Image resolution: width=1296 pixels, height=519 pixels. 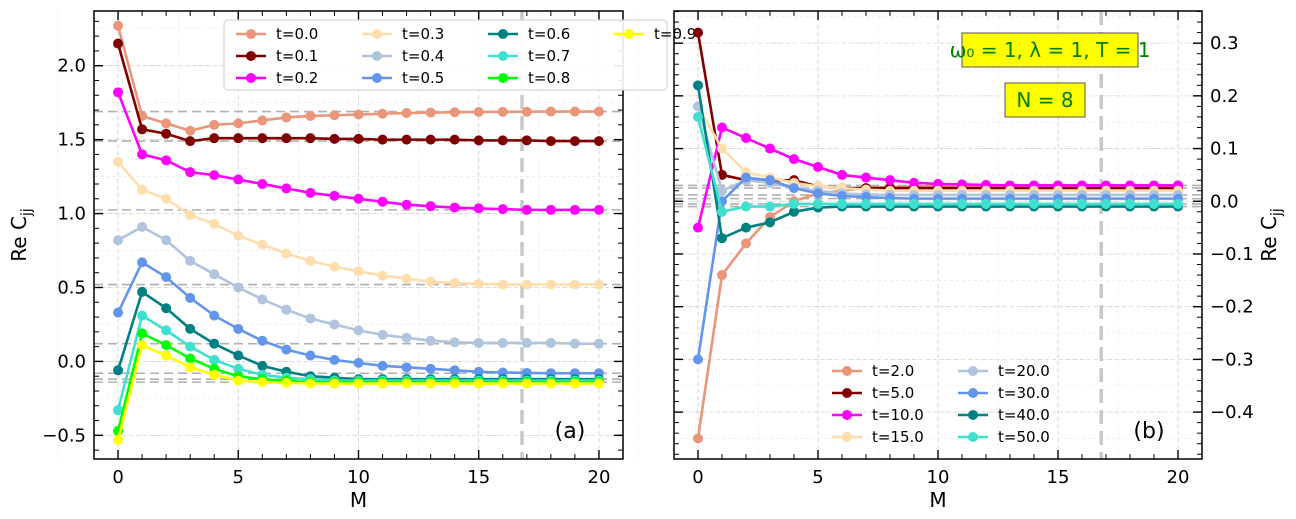 What do you see at coordinates (655, 34) in the screenshot?
I see `legend-item: t=0.9` at bounding box center [655, 34].